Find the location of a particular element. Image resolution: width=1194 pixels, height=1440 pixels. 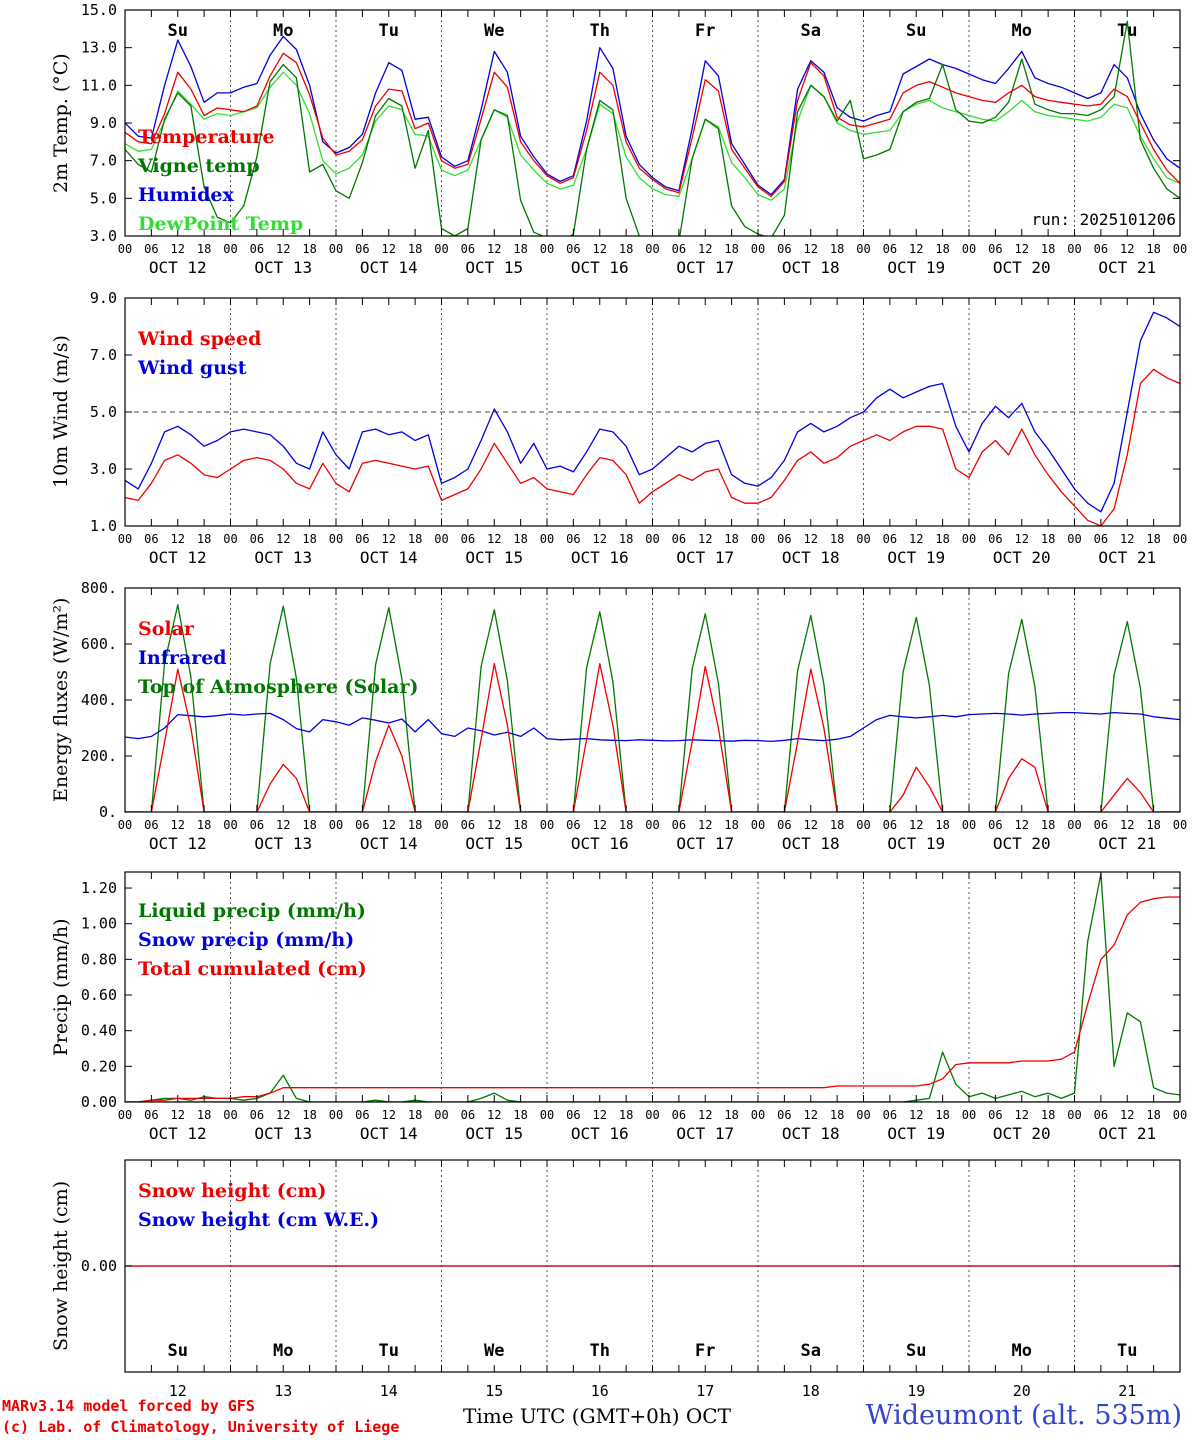

date-label: OCT 21 is located at coordinates (1127, 1133).